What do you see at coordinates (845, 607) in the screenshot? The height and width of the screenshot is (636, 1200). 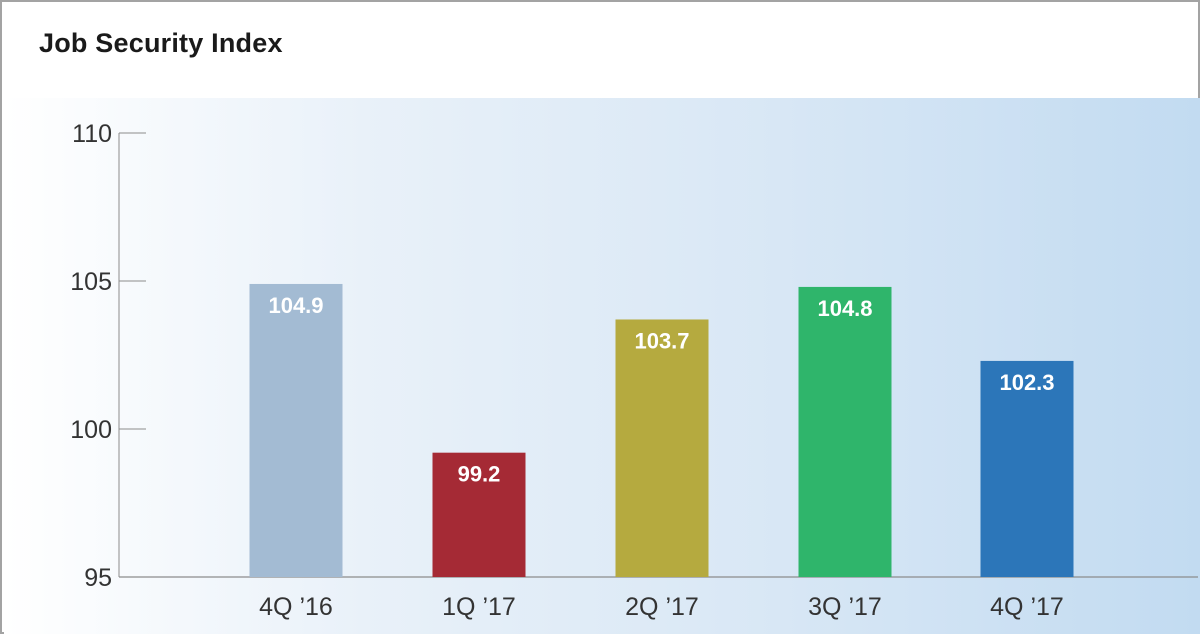 I see `x-tick-label: 3Q ’17` at bounding box center [845, 607].